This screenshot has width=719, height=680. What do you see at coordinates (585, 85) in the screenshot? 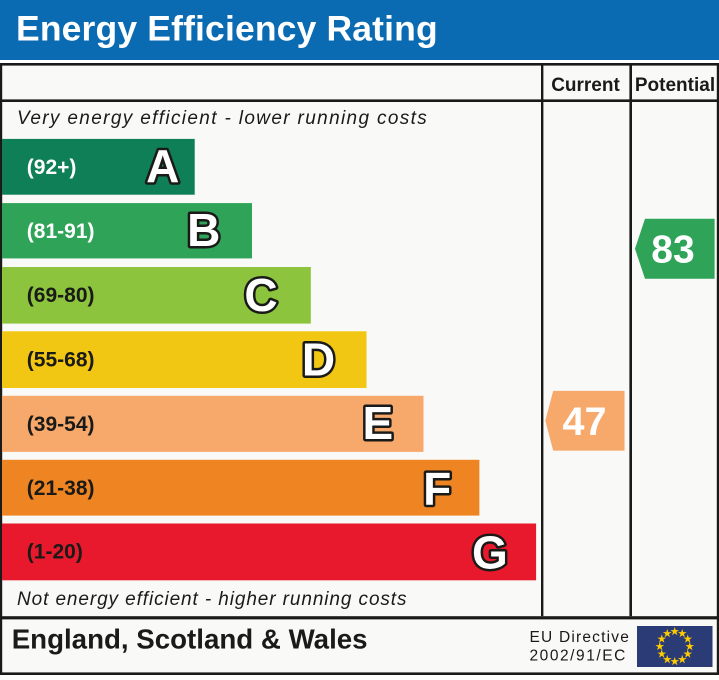
I see `svg-text: Current` at bounding box center [585, 85].